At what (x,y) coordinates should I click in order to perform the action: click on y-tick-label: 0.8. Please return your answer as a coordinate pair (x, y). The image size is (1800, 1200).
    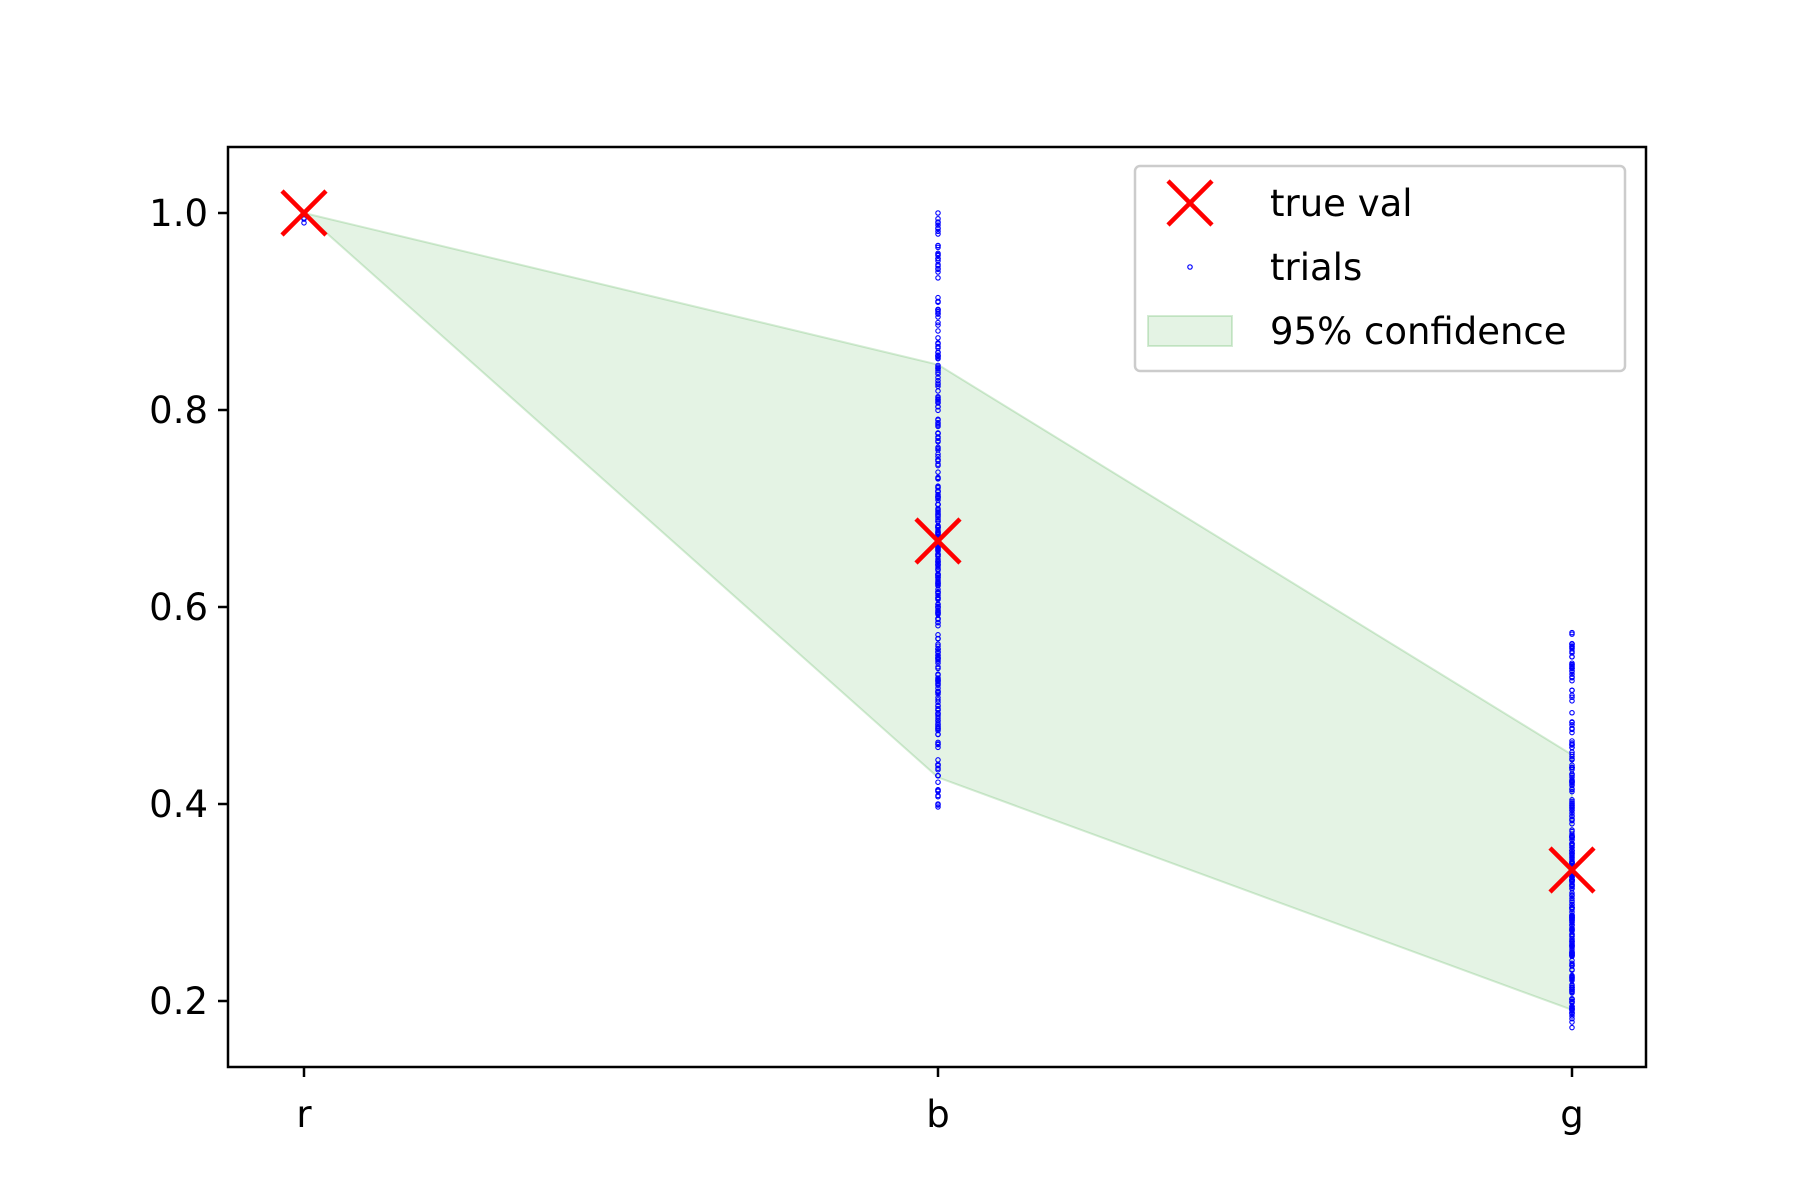
    Looking at the image, I should click on (178, 410).